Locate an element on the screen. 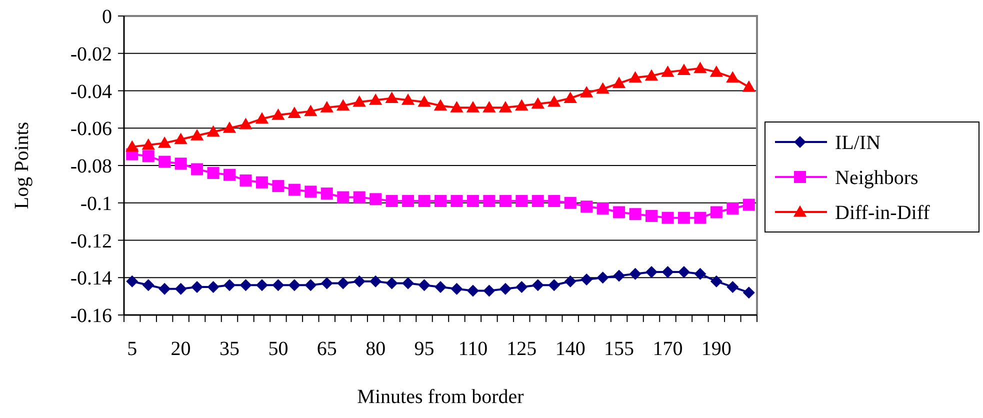  x-tick-label: 190 is located at coordinates (716, 349).